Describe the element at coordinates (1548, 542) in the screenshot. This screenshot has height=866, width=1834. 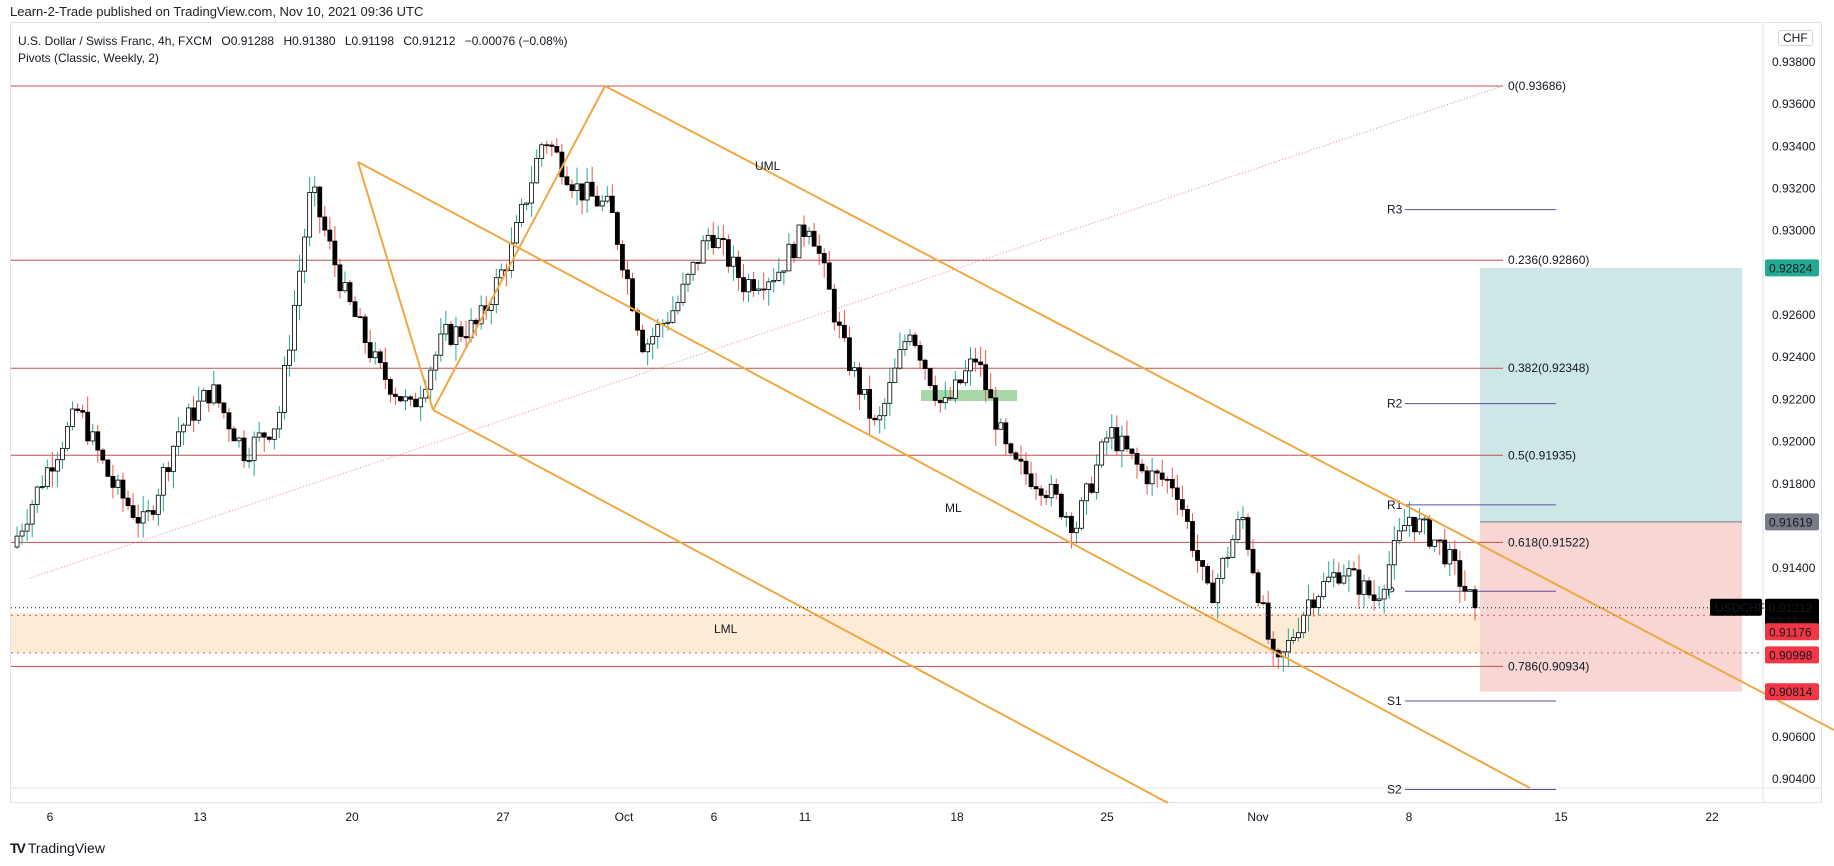
I see `fib-level-label: 0.618(0.91522)` at that location.